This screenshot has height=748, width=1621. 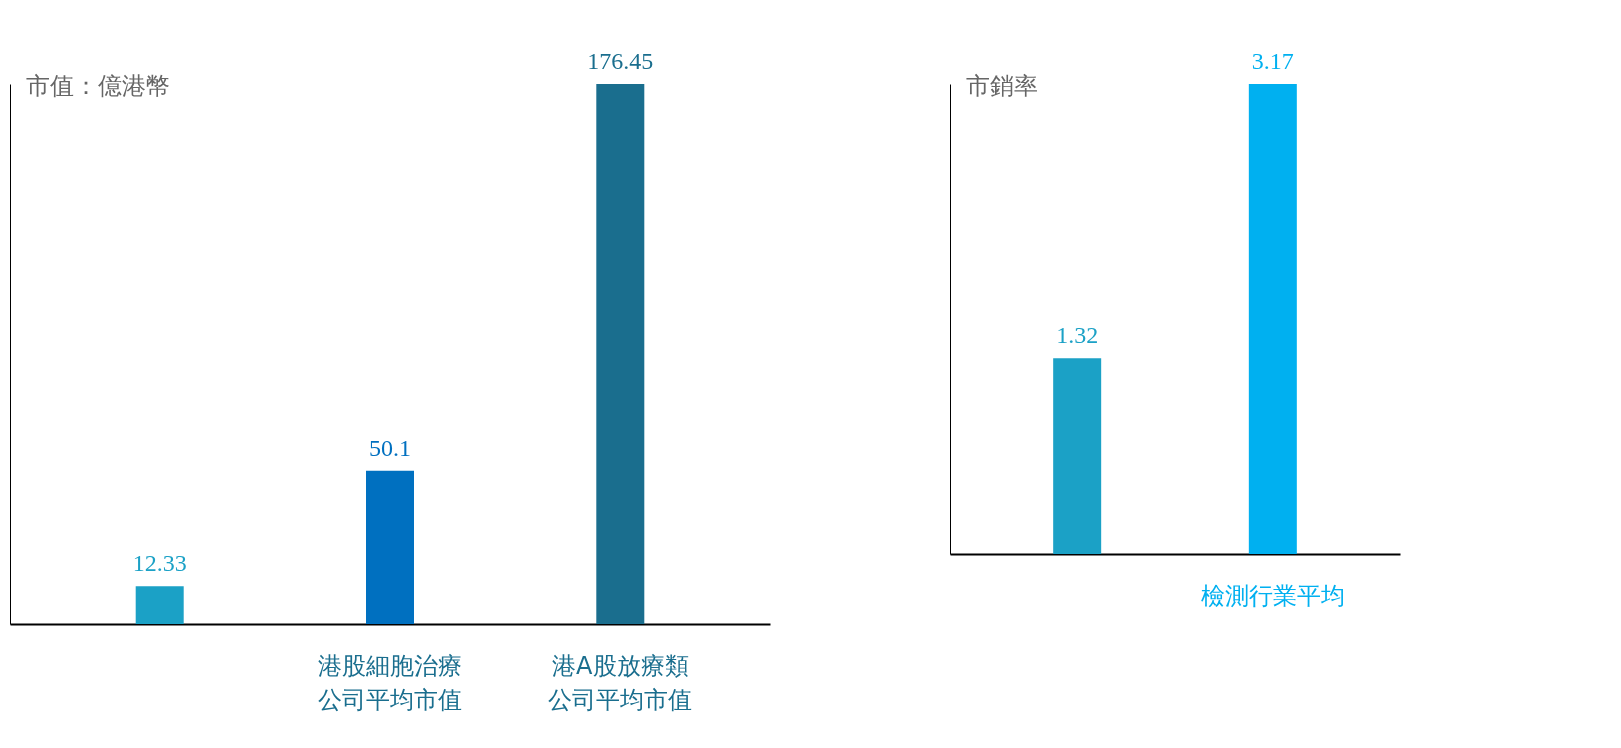 I want to click on data-label: 12.33, so click(x=159, y=563).